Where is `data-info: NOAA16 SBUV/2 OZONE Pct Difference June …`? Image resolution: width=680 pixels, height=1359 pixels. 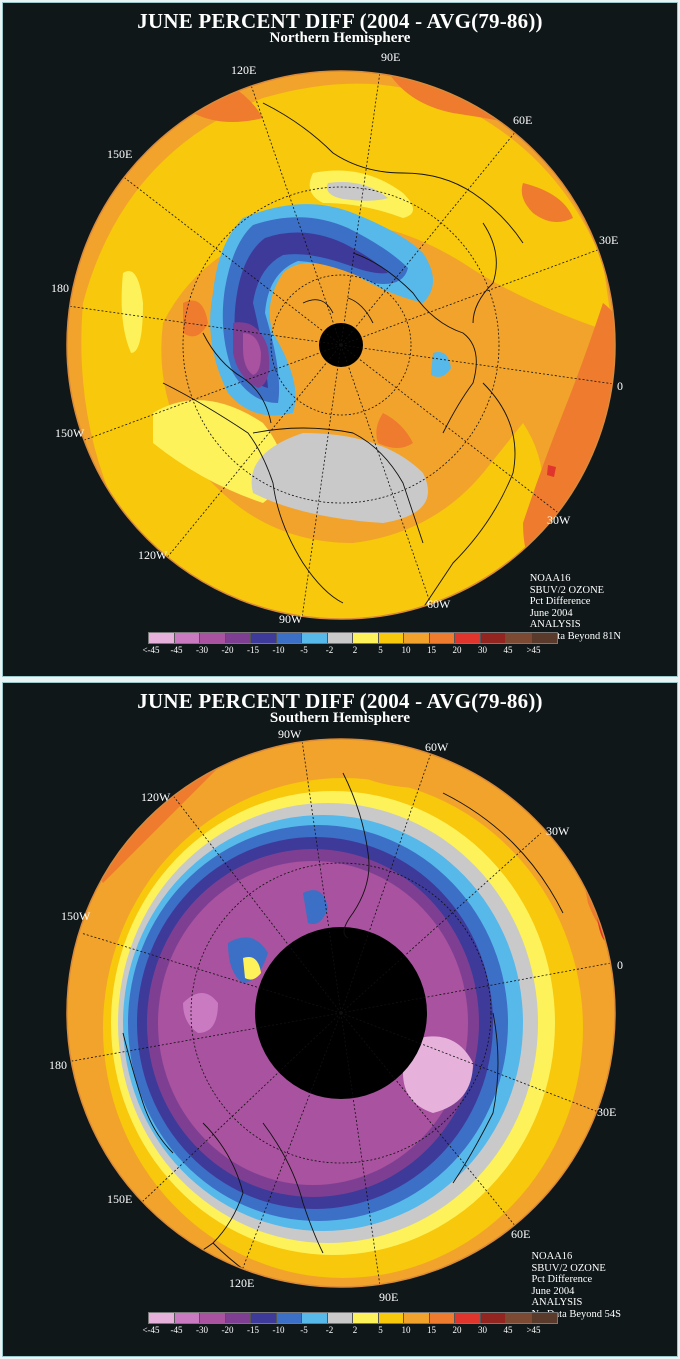 data-info: NOAA16 SBUV/2 OZONE Pct Difference June … is located at coordinates (576, 1285).